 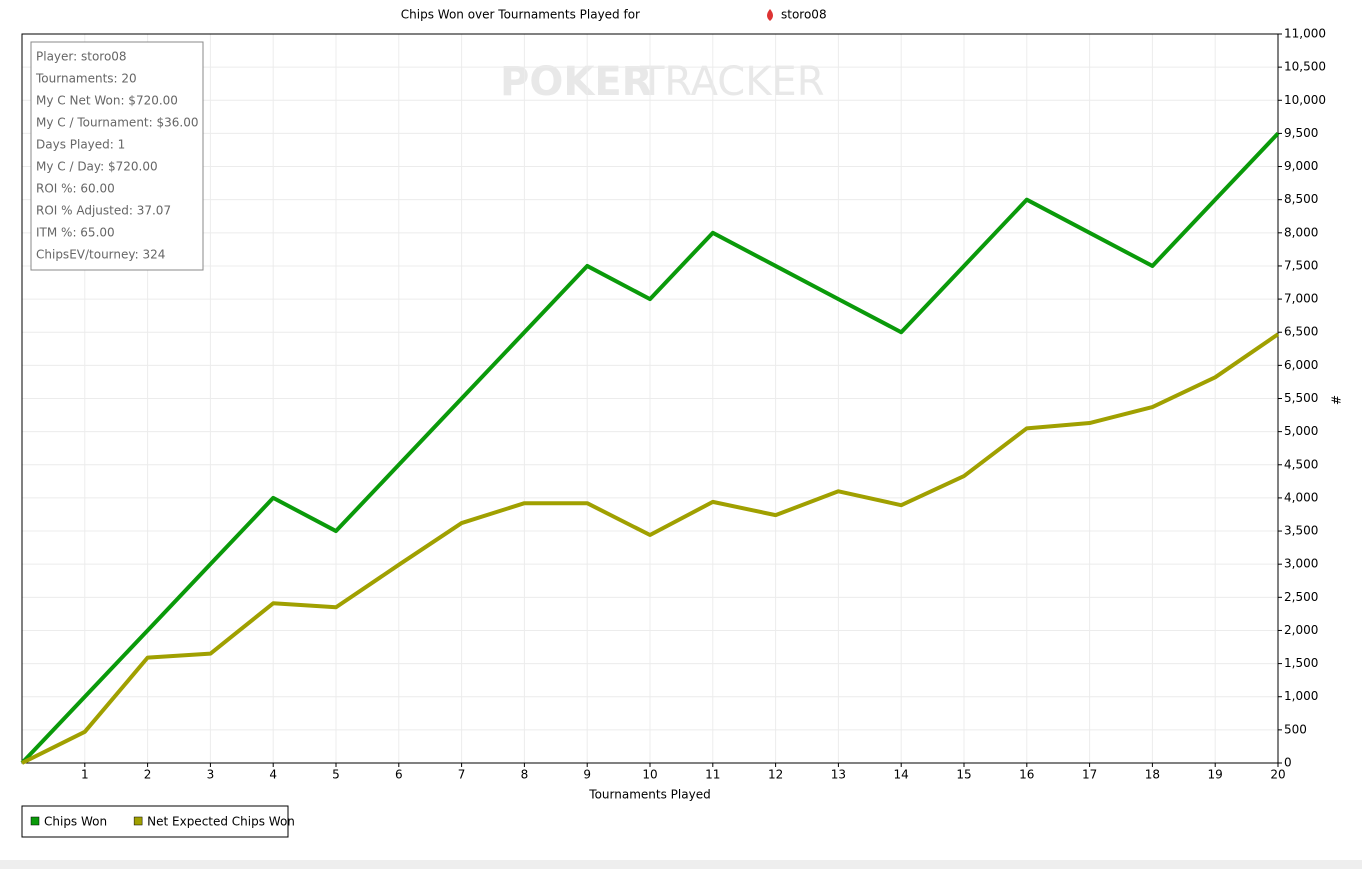 What do you see at coordinates (1301, 497) in the screenshot?
I see `y-tick-label: 4,000` at bounding box center [1301, 497].